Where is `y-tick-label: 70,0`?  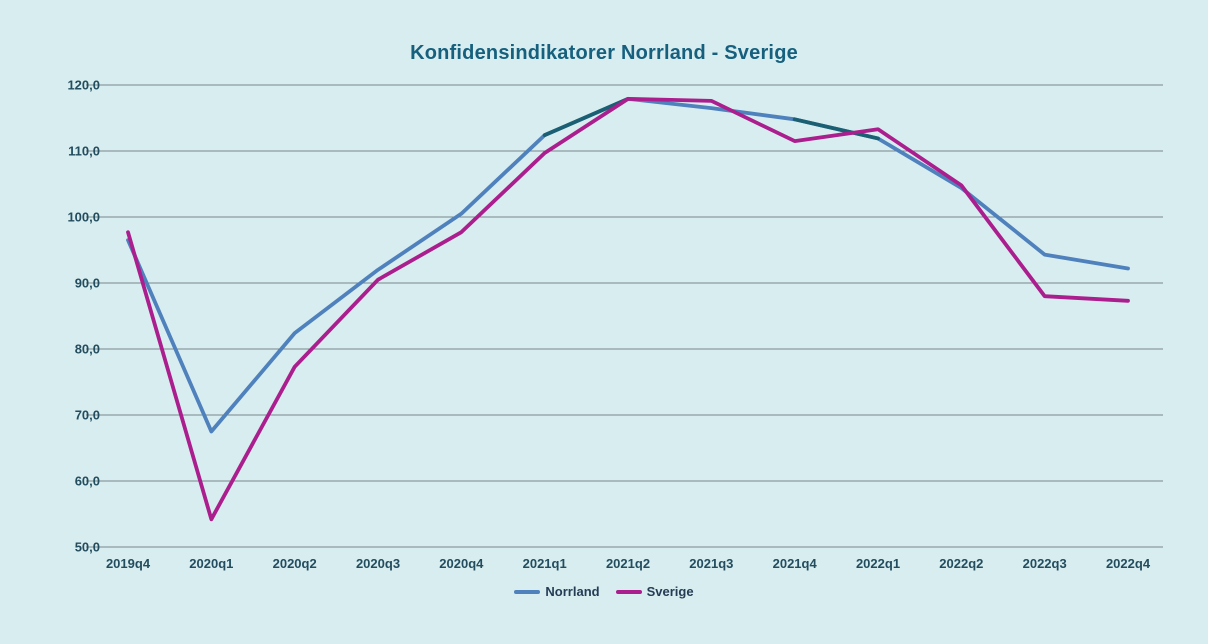 y-tick-label: 70,0 is located at coordinates (87, 415).